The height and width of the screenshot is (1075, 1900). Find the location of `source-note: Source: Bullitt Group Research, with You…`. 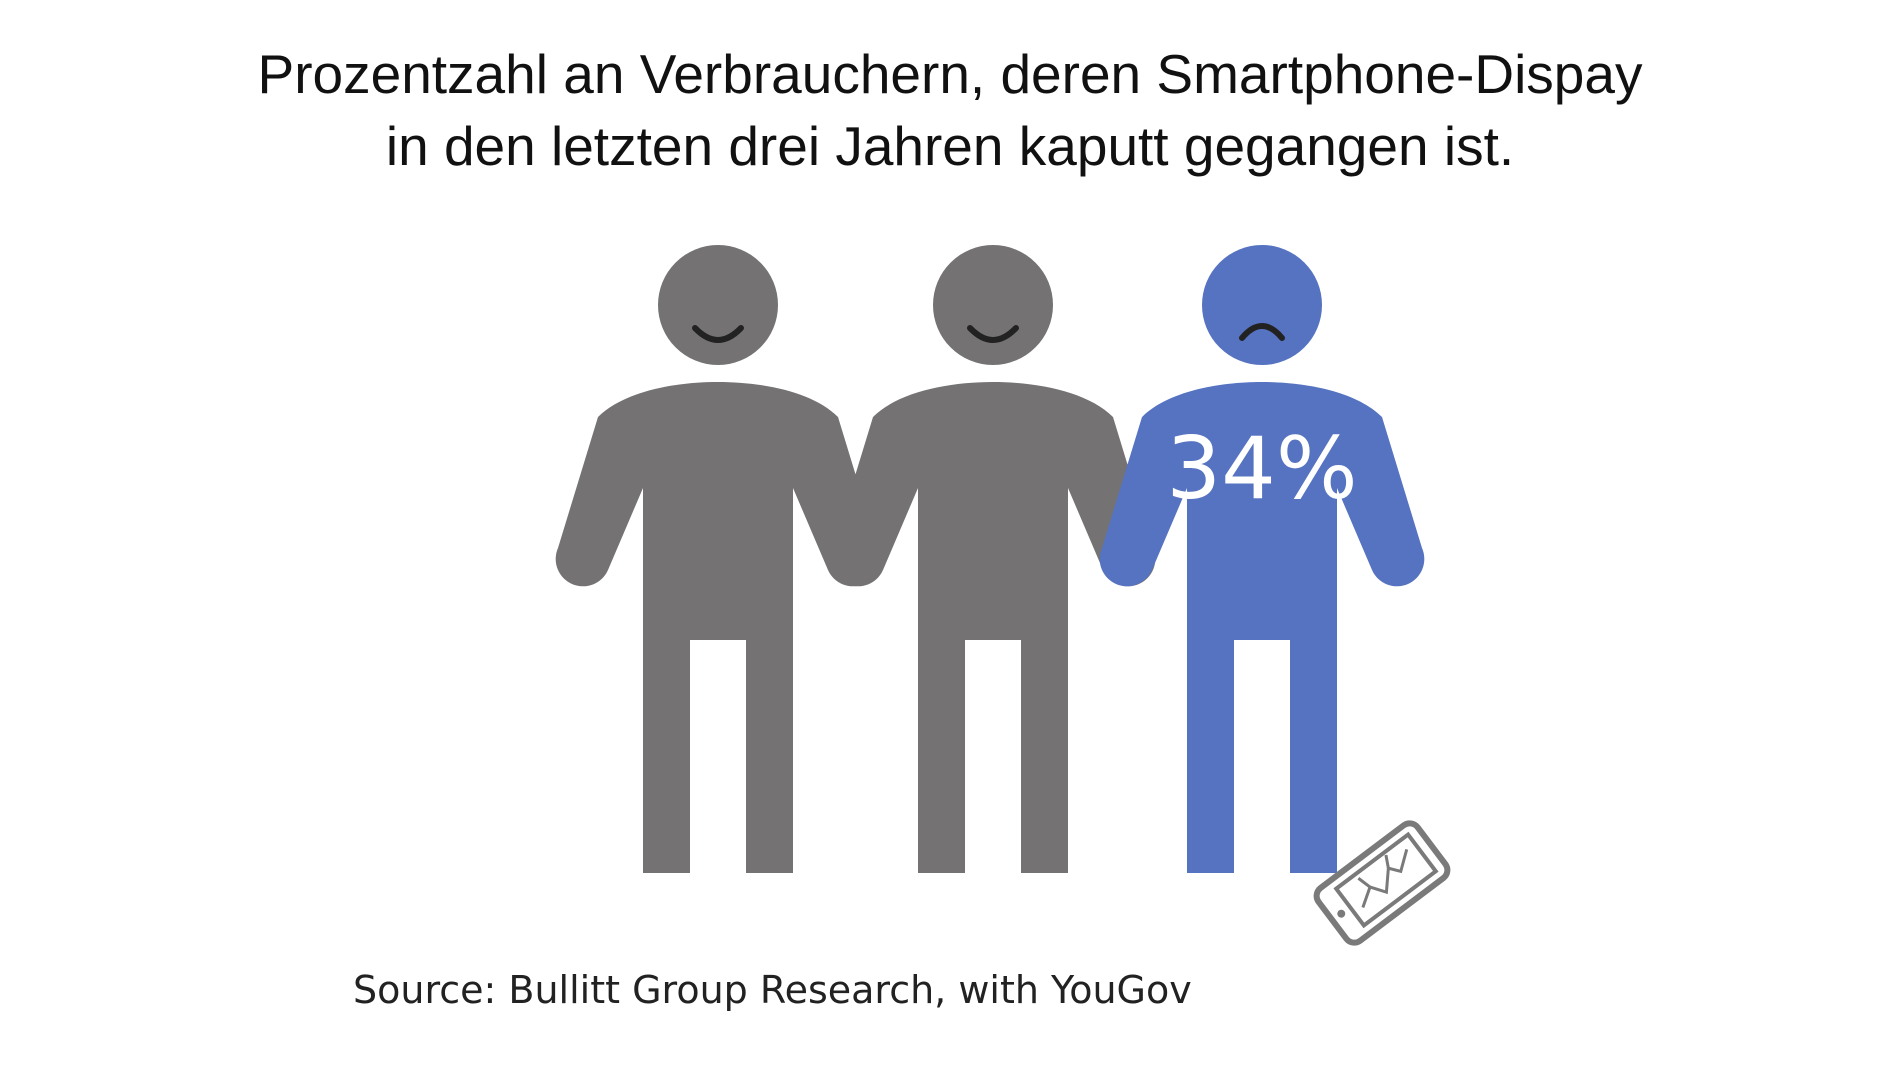

source-note: Source: Bullitt Group Research, with You… is located at coordinates (772, 990).